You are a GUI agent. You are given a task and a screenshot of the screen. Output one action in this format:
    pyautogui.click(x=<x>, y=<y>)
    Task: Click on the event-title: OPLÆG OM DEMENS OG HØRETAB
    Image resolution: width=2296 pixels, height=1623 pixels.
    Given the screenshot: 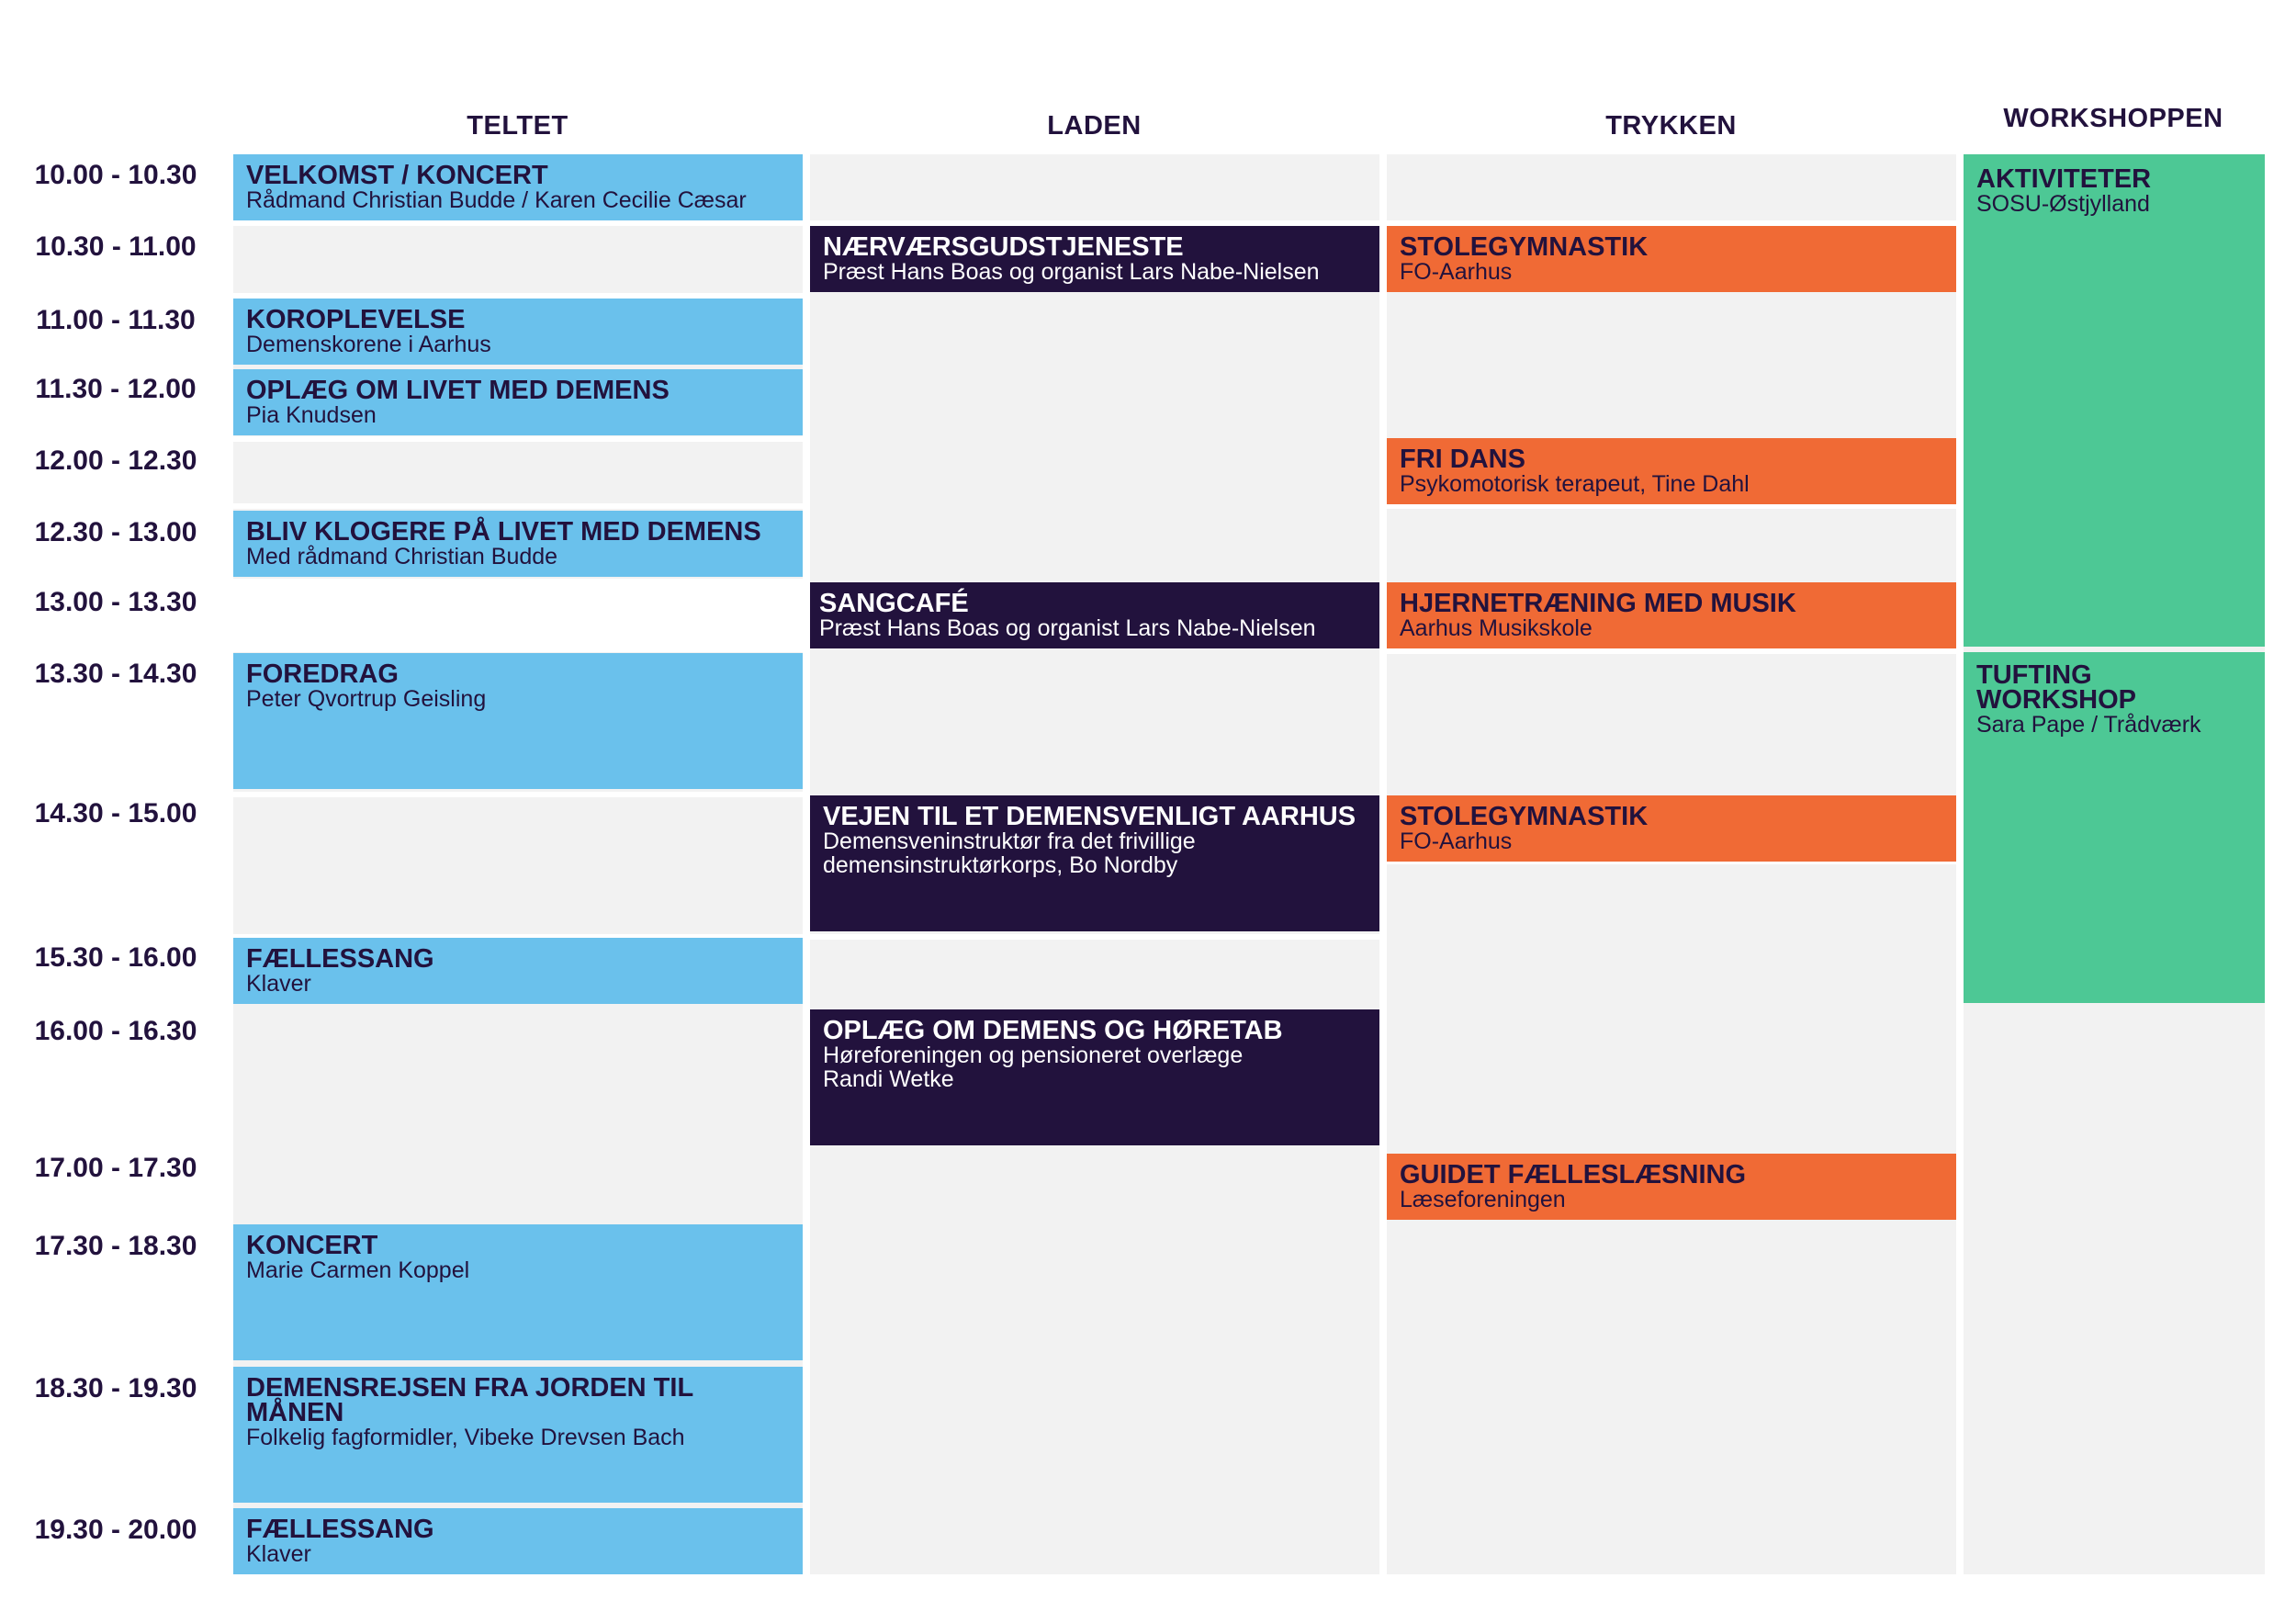 What is the action you would take?
    pyautogui.click(x=1053, y=1030)
    